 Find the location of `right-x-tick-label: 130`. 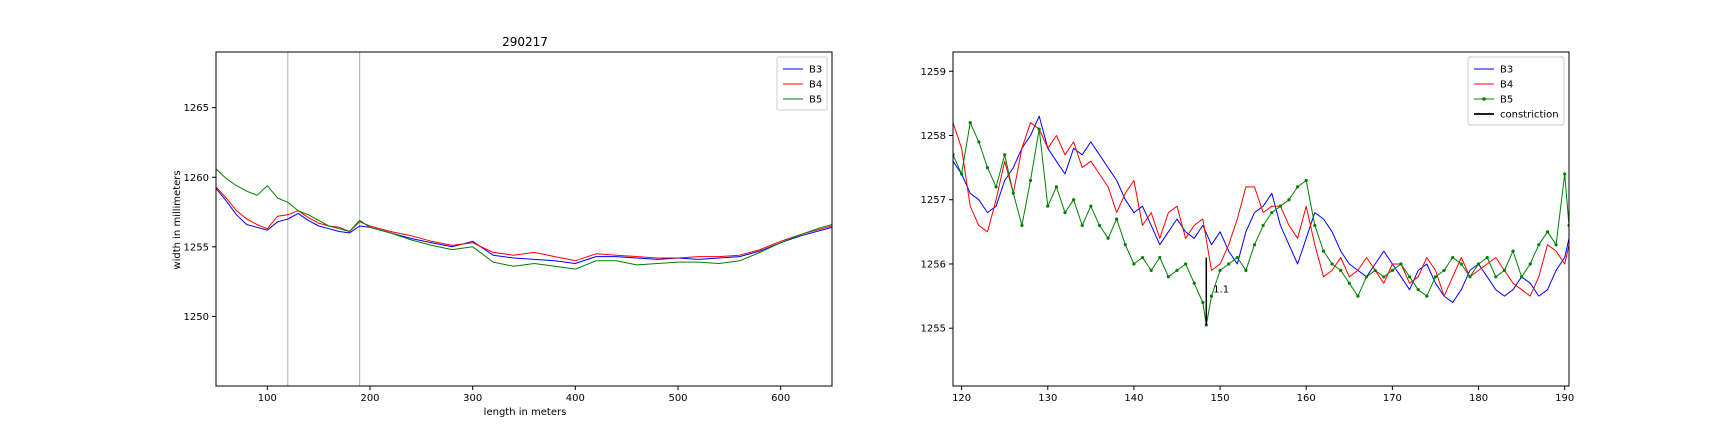

right-x-tick-label: 130 is located at coordinates (1047, 398).